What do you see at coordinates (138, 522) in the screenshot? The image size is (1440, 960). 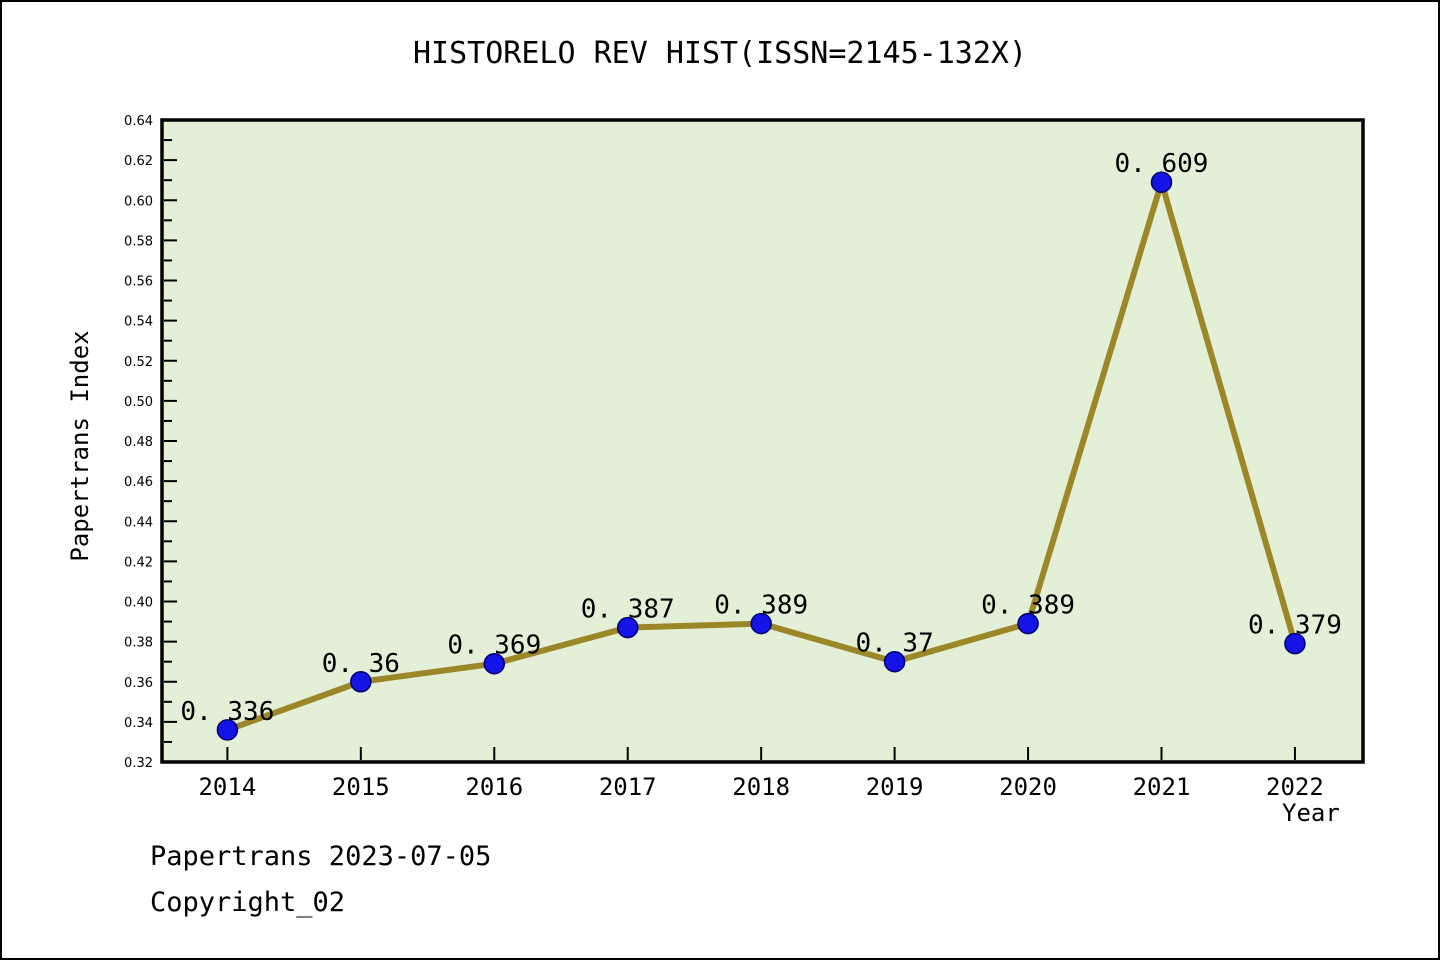 I see `y-tick-label: 0.44` at bounding box center [138, 522].